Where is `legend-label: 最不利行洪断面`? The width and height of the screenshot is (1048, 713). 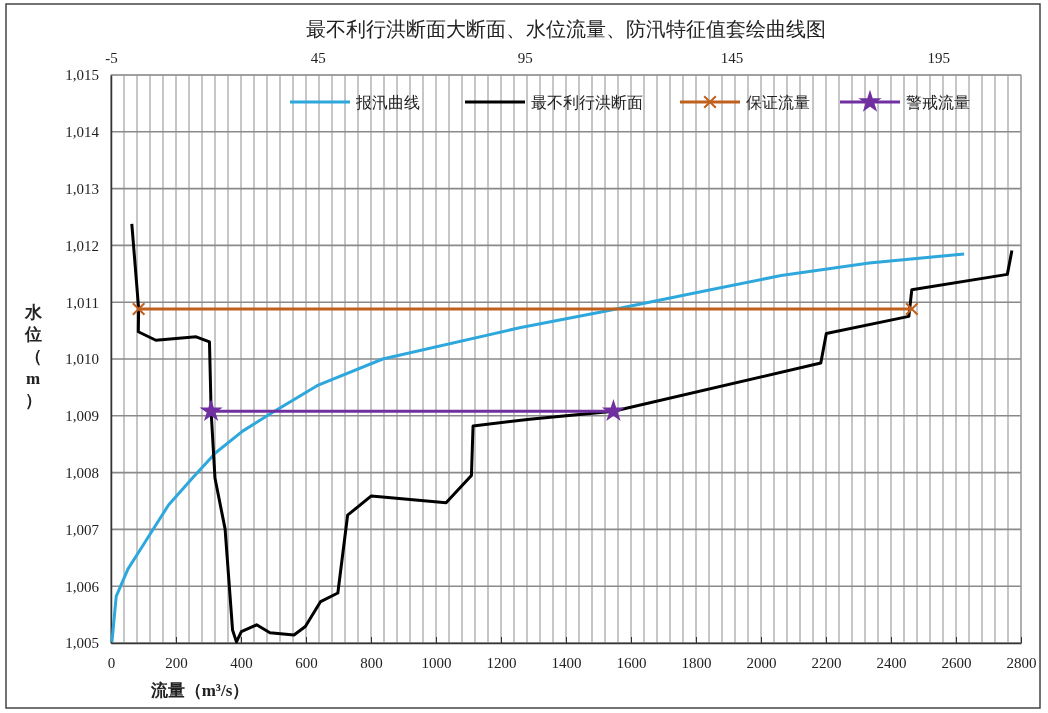
legend-label: 最不利行洪断面 is located at coordinates (587, 102).